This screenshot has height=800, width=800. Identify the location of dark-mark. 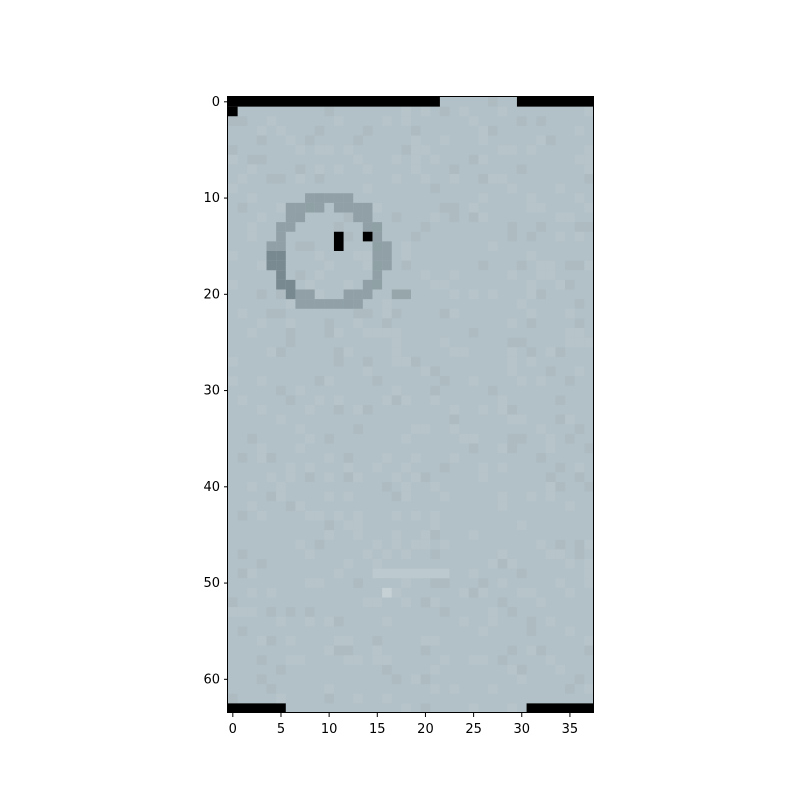
(338, 241).